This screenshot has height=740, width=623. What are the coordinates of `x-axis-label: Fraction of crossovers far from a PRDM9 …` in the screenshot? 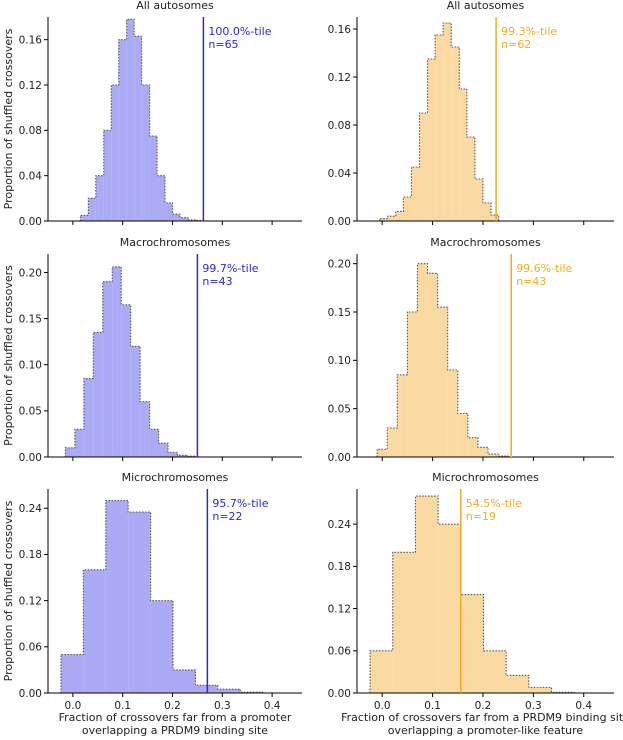 It's located at (482, 724).